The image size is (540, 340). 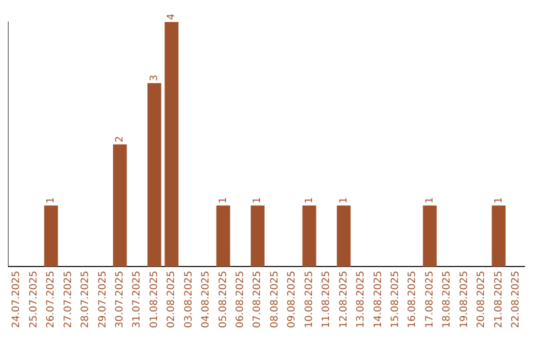 I want to click on x-tick-label: 01.08.2025, so click(x=154, y=299).